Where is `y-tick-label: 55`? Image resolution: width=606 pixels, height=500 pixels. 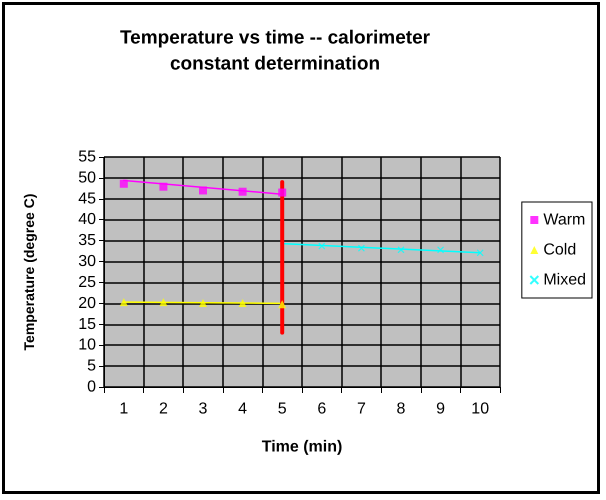 y-tick-label: 55 is located at coordinates (87, 157).